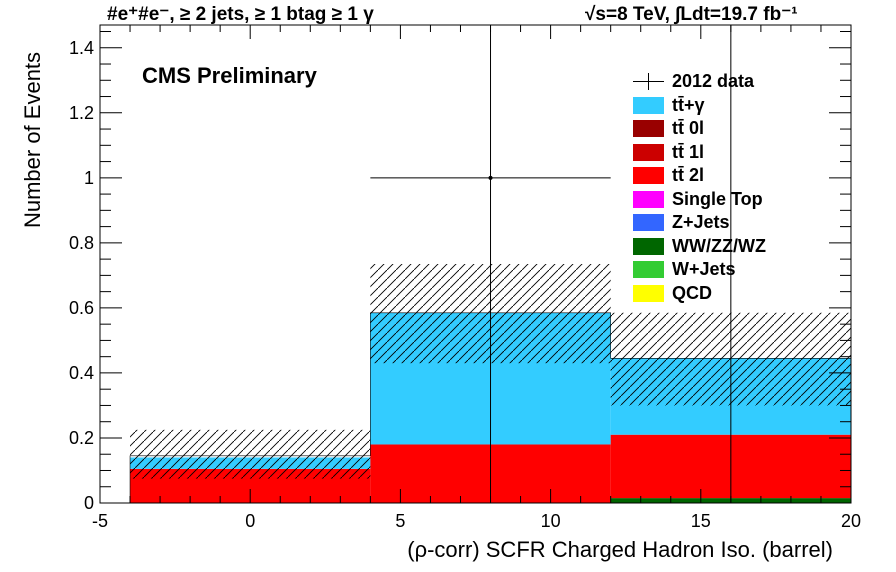 The image size is (896, 572). Describe the element at coordinates (490, 177) in the screenshot. I see `data-point` at that location.